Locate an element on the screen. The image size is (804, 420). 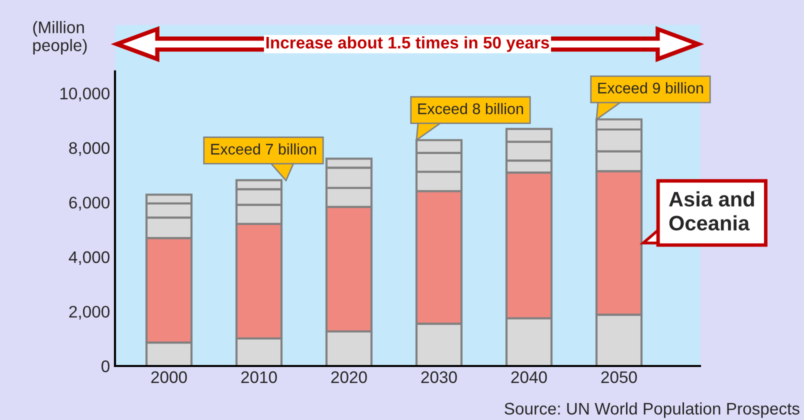
y-tick-label: 0 is located at coordinates (106, 366).